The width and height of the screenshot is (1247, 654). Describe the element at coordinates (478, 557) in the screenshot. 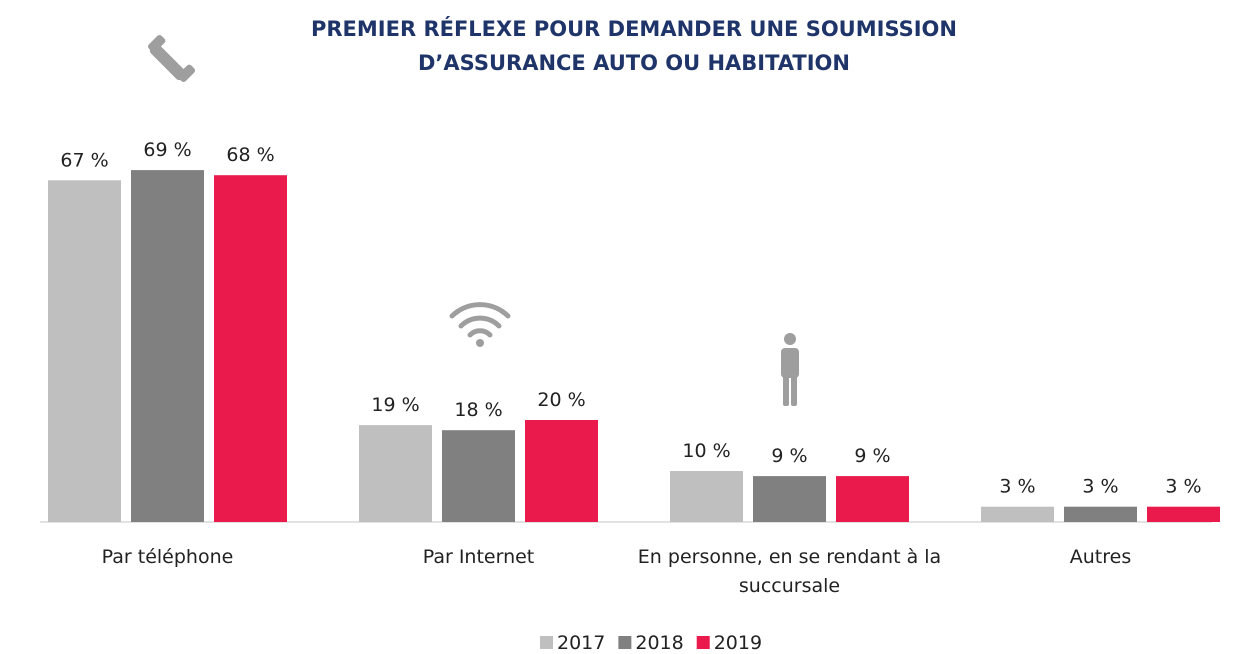

I see `x-tick-label: Par Internet` at that location.